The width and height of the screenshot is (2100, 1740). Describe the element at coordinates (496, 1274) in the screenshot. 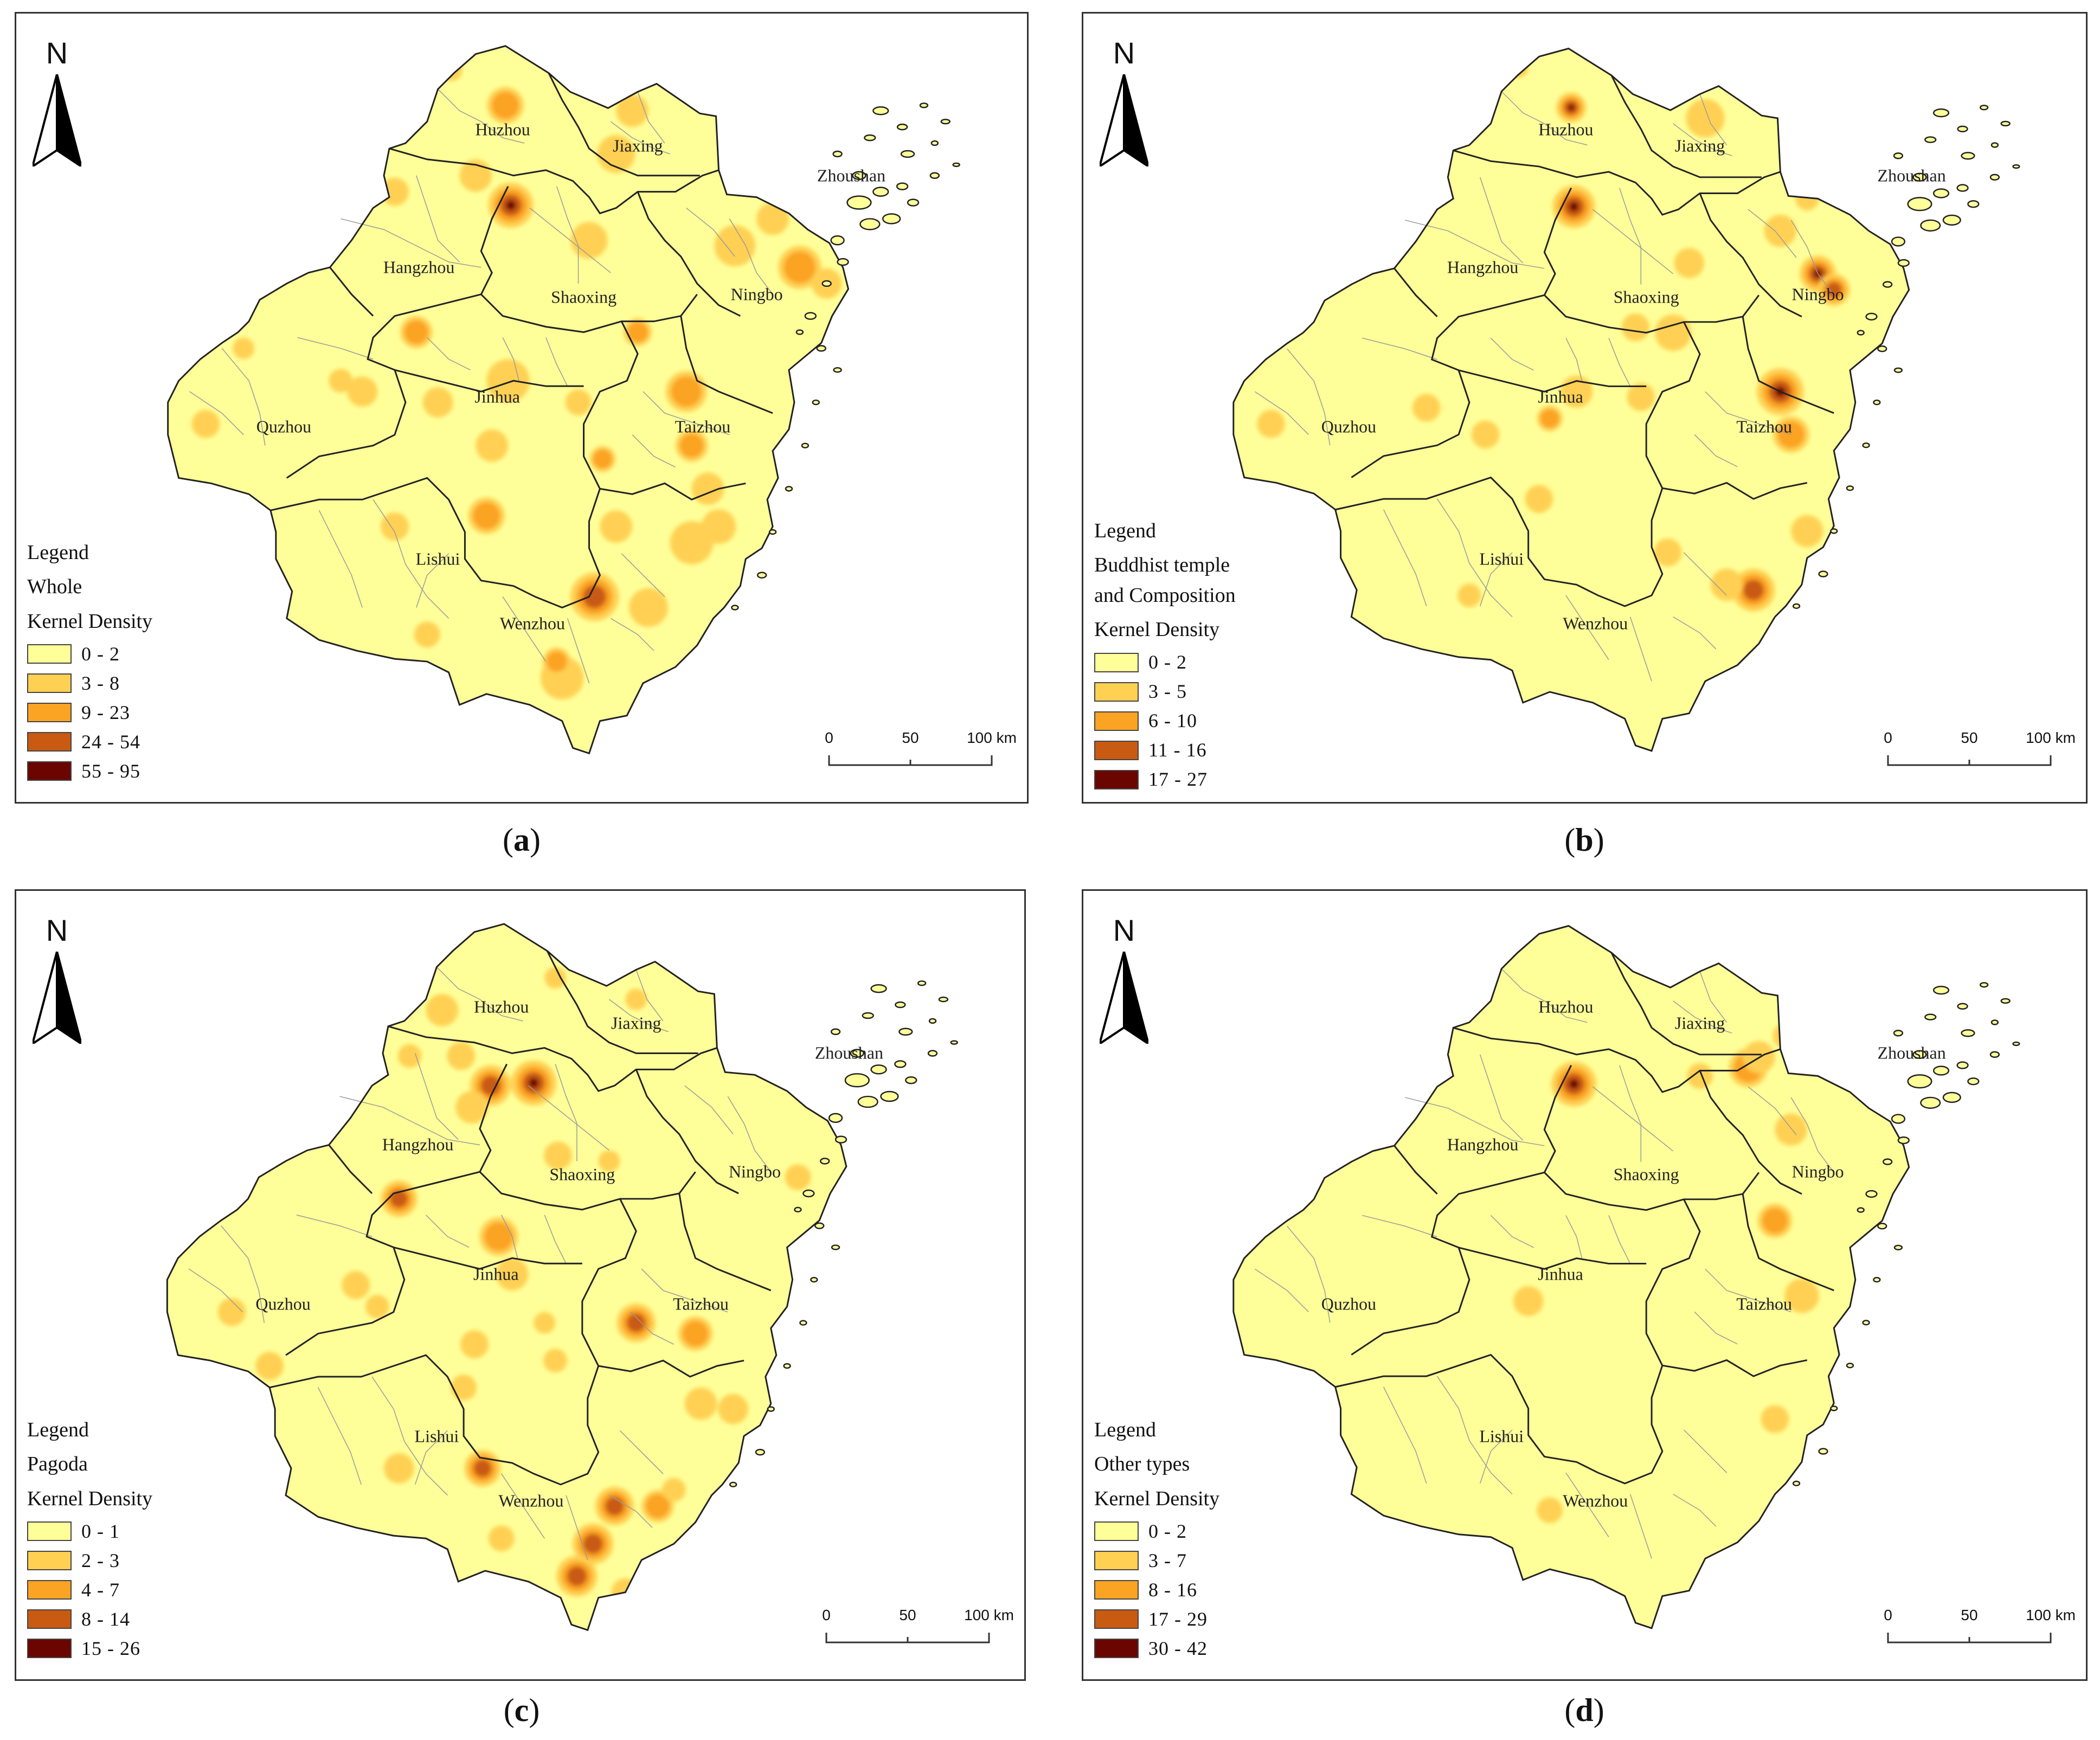

I see `city-label: Jinhua` at that location.